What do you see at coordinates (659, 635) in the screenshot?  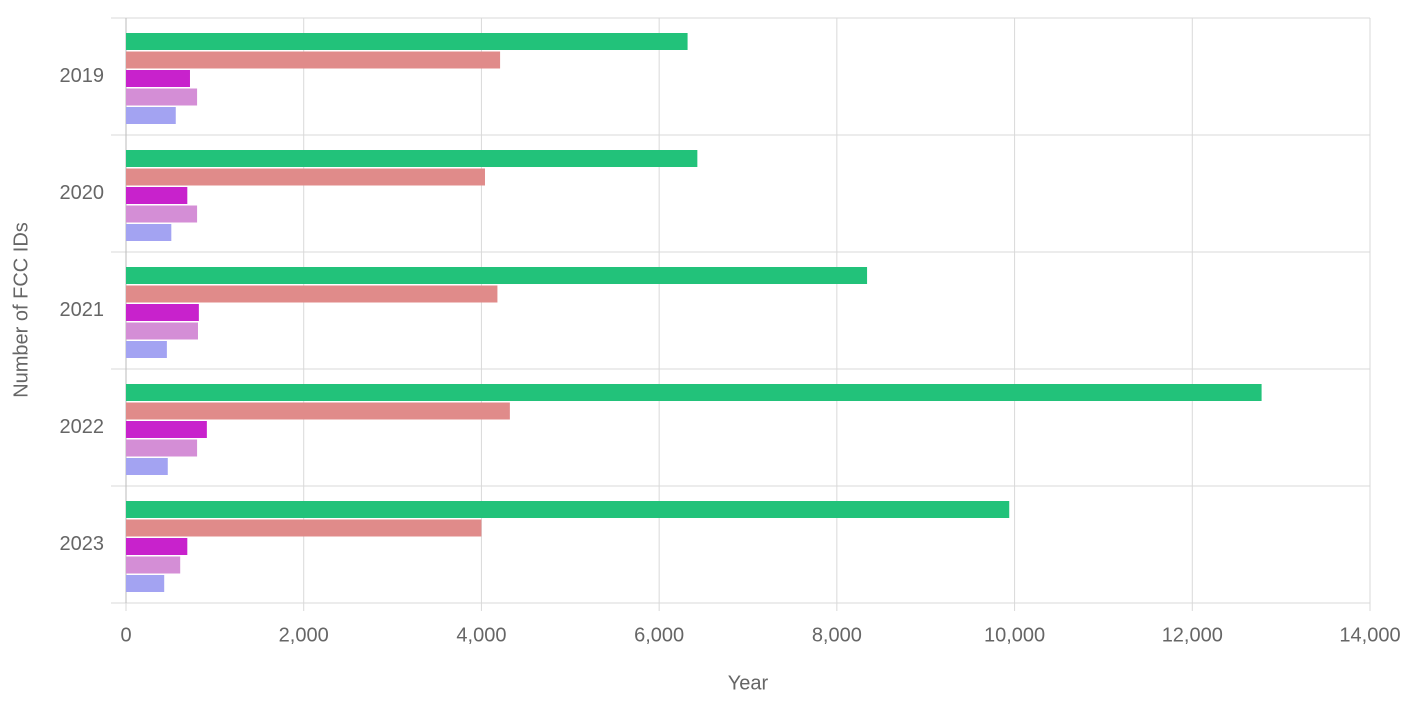 I see `x-tick-label: 6,000` at bounding box center [659, 635].